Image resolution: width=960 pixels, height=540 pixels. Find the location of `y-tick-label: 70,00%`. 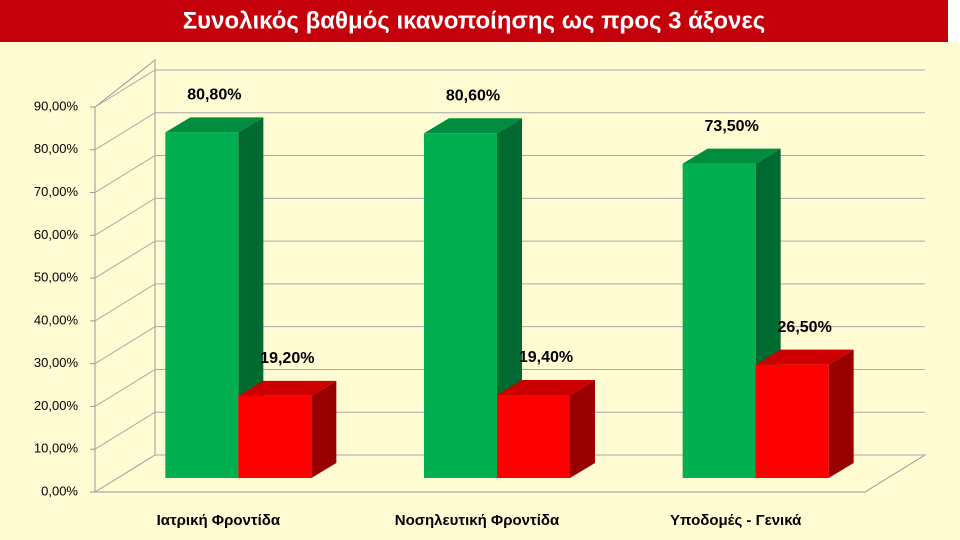

y-tick-label: 70,00% is located at coordinates (56, 191).